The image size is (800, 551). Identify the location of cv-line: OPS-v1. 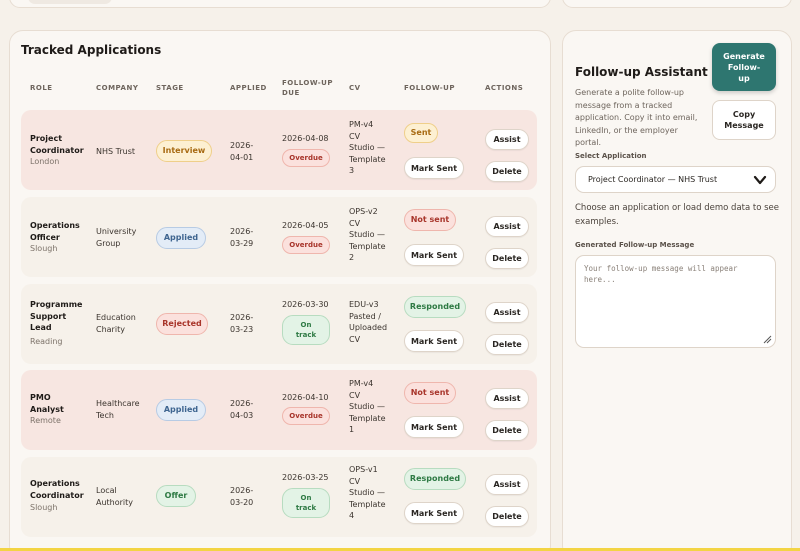
(363, 469).